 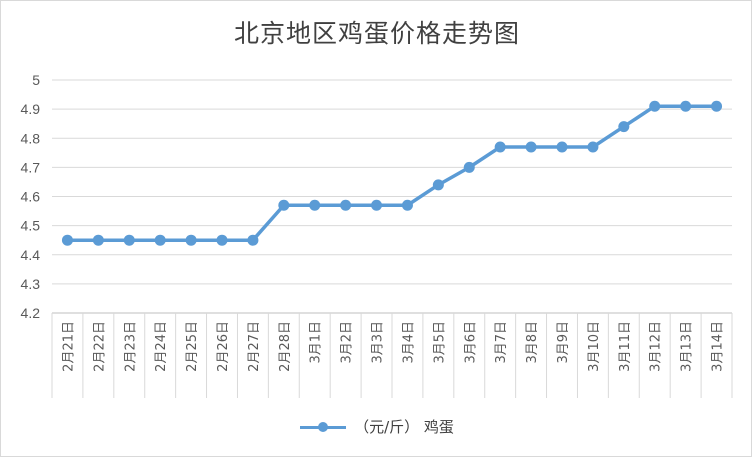 I want to click on y-tick-label: 4.2, so click(x=31, y=313).